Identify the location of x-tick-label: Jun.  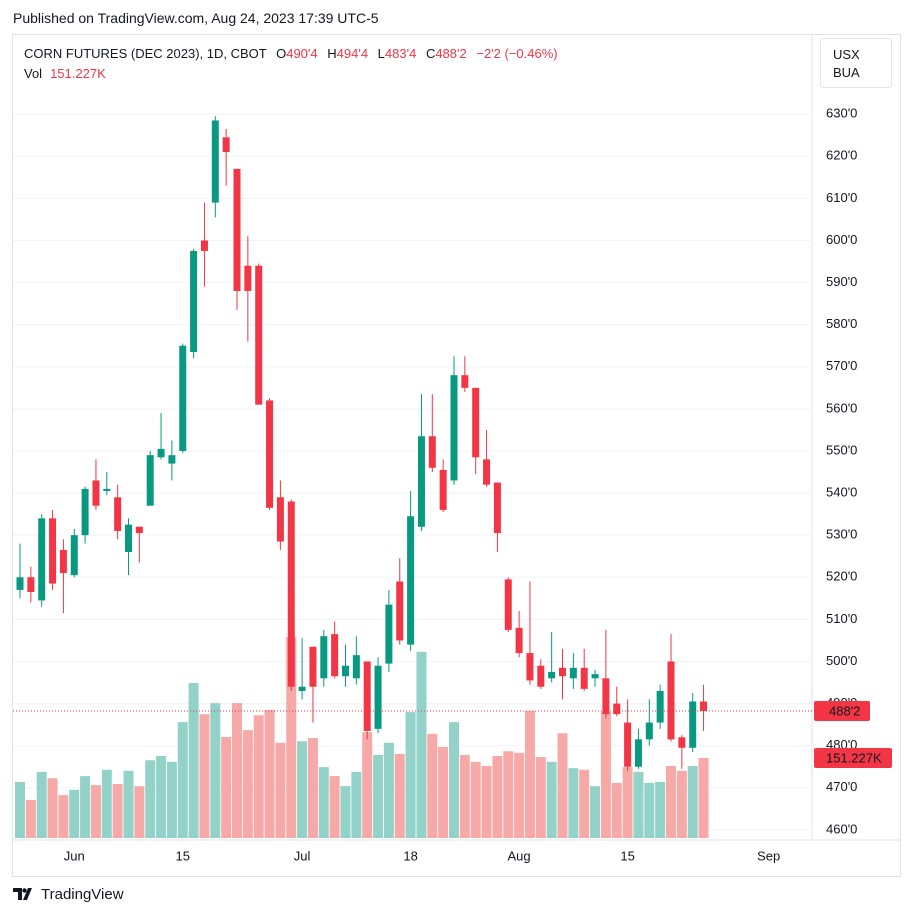
(74, 855).